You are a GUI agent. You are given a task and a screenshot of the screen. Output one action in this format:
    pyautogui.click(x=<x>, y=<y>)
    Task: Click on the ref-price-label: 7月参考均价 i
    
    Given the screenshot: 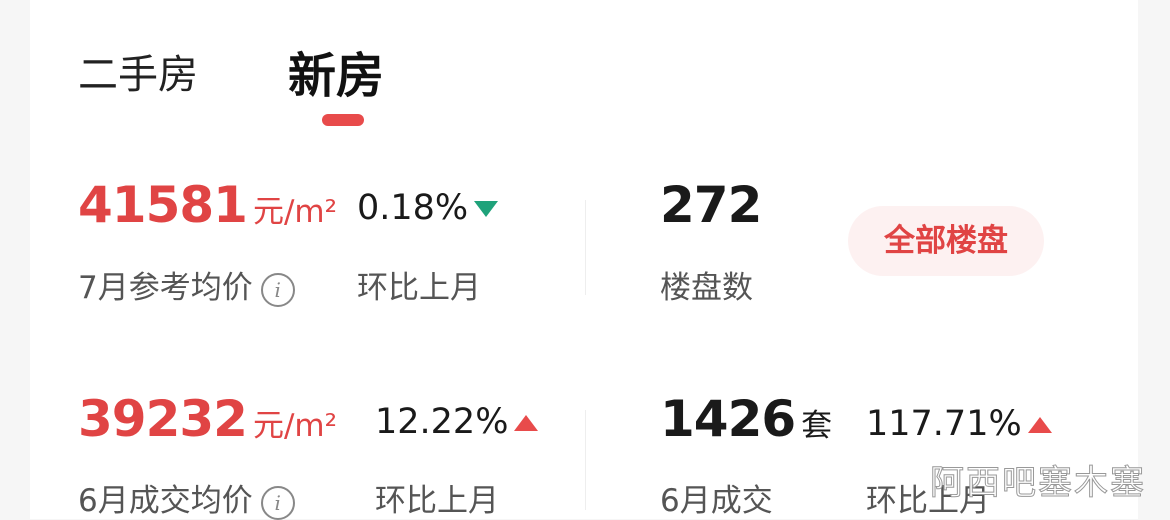 What is the action you would take?
    pyautogui.click(x=186, y=284)
    